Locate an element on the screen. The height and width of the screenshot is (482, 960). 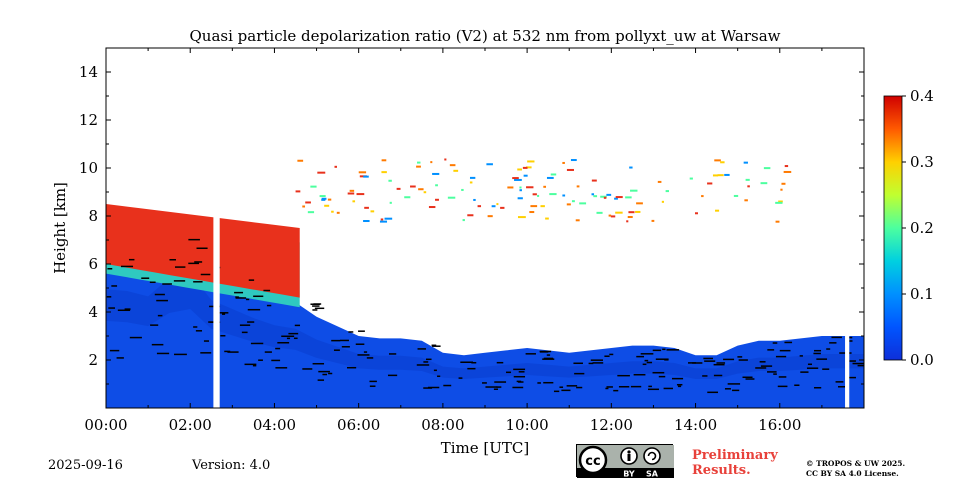
x-tick-label: 12:00 is located at coordinates (611, 425).